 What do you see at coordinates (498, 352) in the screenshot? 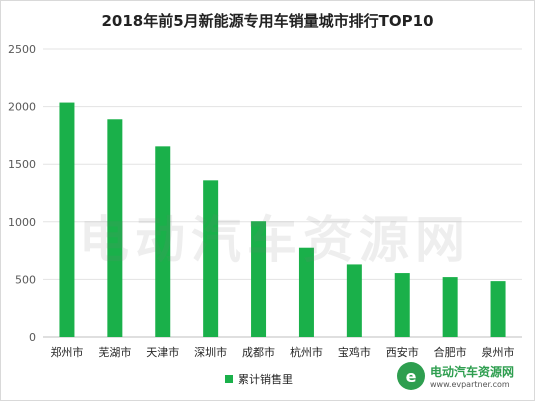
I see `x-tick-label: 泉州市` at bounding box center [498, 352].